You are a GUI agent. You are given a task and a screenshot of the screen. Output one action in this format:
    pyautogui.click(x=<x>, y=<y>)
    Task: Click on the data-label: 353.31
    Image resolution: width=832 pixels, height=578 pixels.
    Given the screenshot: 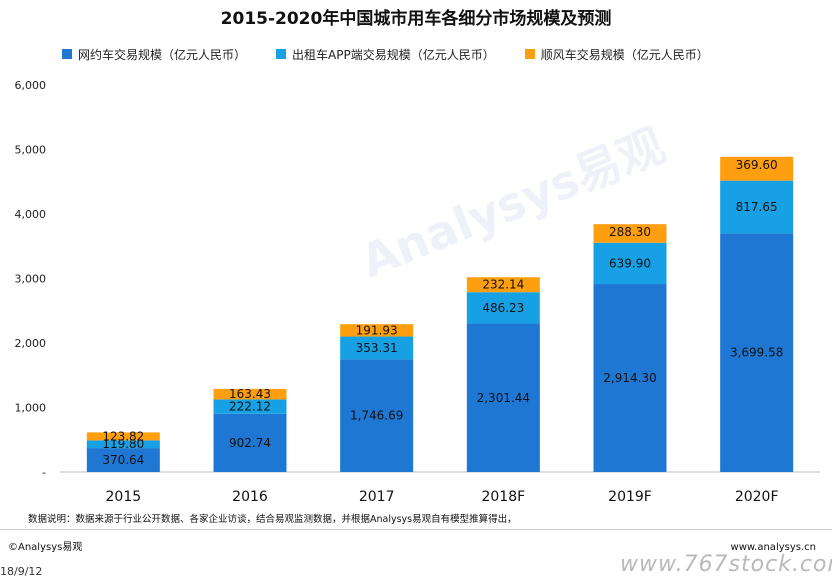 What is the action you would take?
    pyautogui.click(x=377, y=348)
    